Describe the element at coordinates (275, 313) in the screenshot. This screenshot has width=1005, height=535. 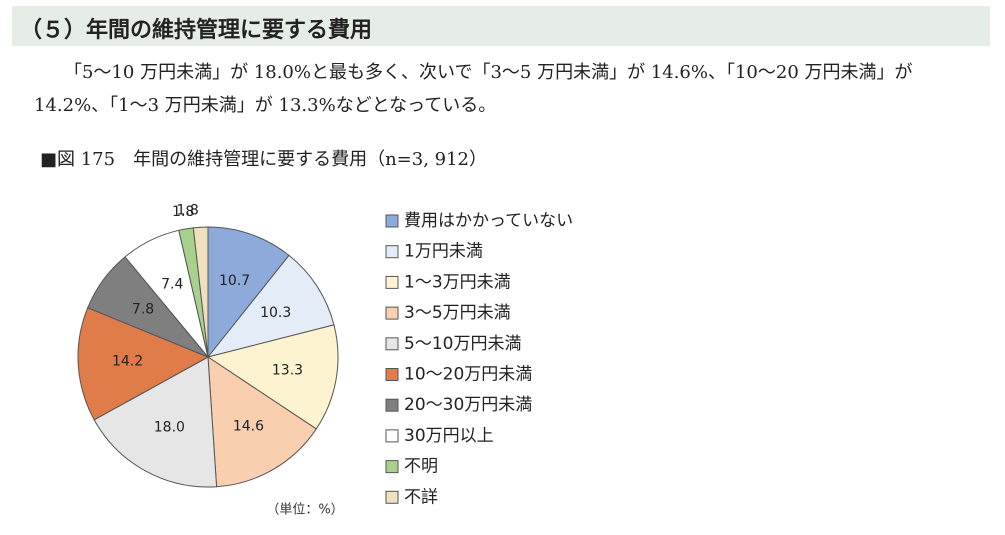
I see `data-label: 10.3` at that location.